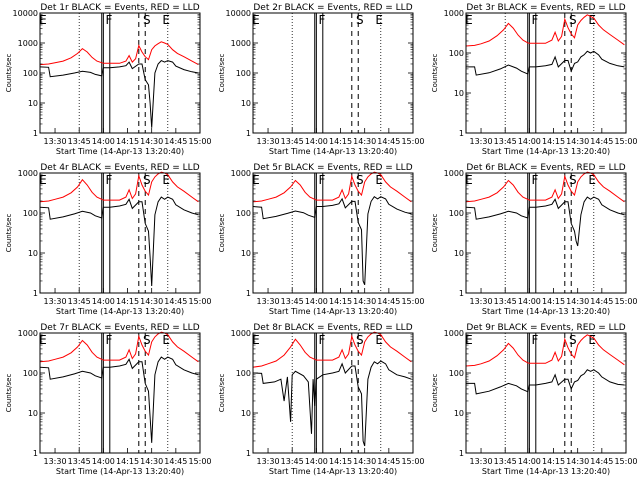  I want to click on panel-title: Det 3r BLACK = Events, RED = LLD, so click(545, 8).